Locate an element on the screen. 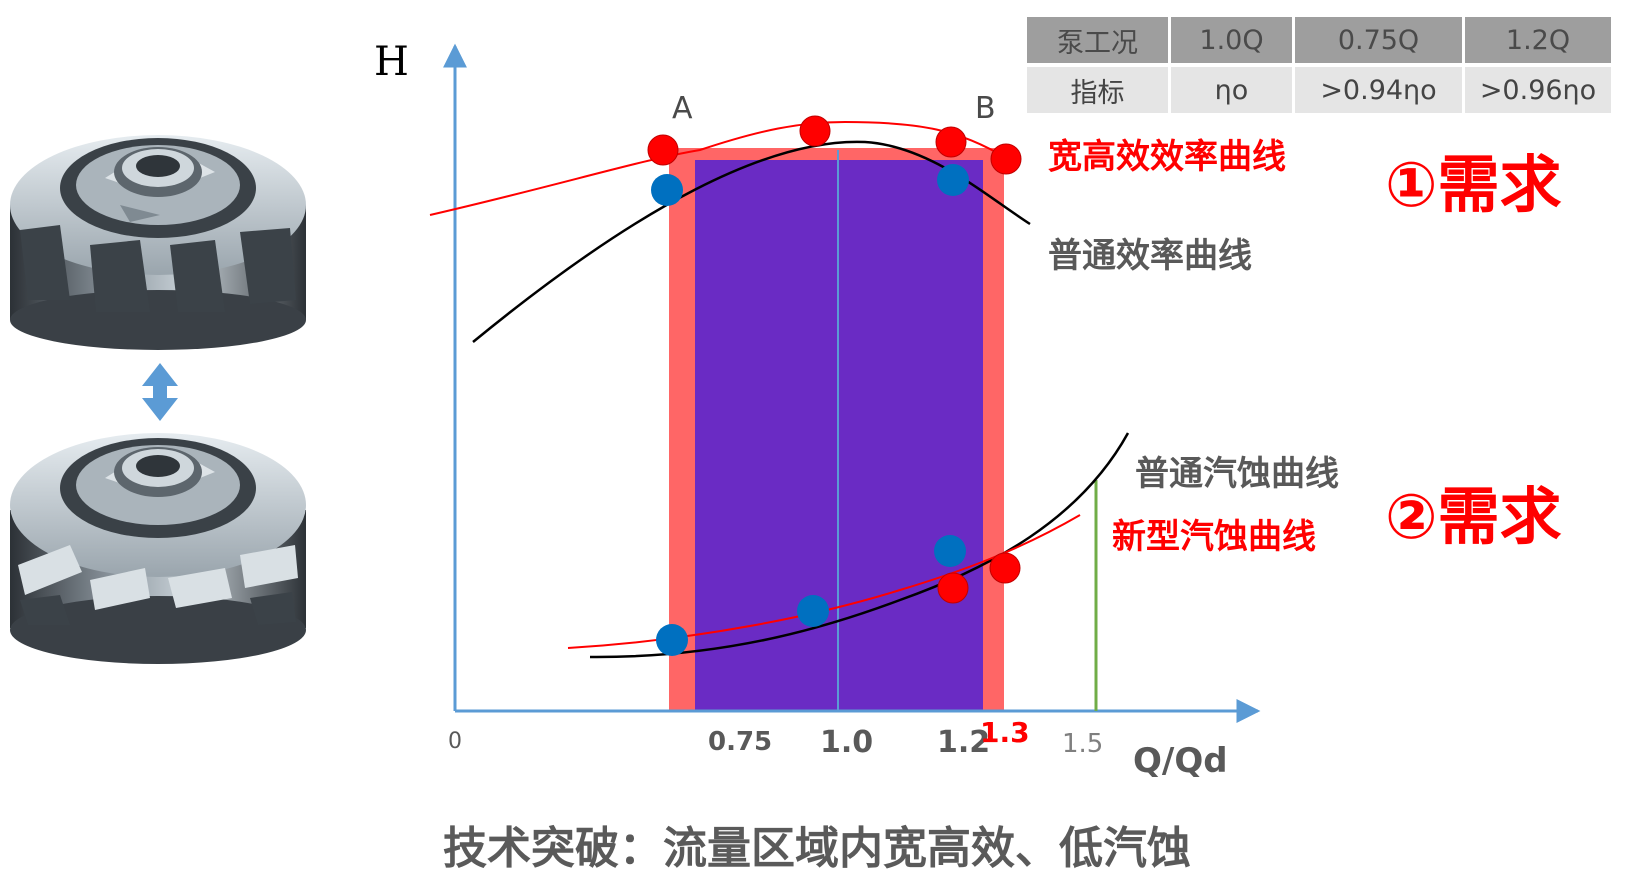 This screenshot has height=876, width=1634. impeller-top-icon is located at coordinates (158, 242).